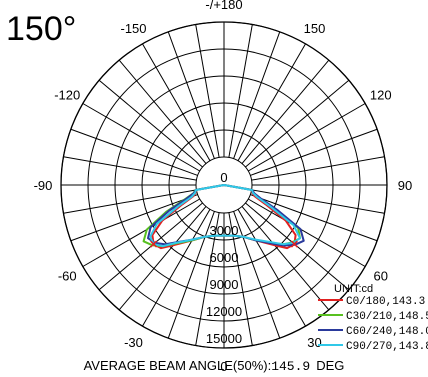  What do you see at coordinates (133, 342) in the screenshot?
I see `angle-label: -30` at bounding box center [133, 342].